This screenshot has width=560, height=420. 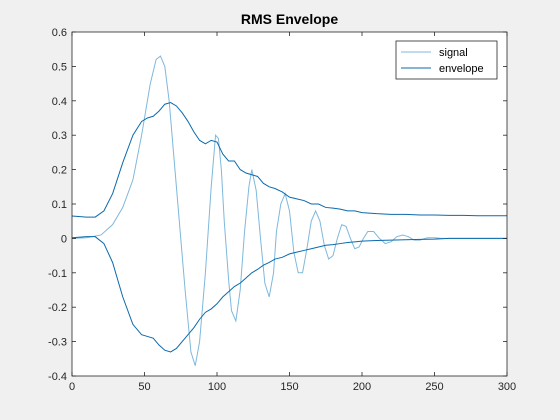 I want to click on legend: signal envelope, so click(x=446, y=60).